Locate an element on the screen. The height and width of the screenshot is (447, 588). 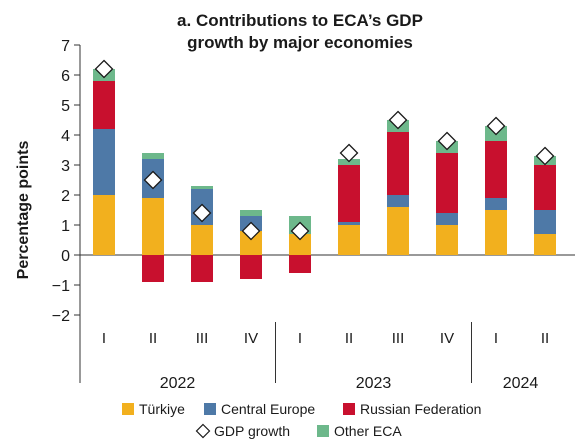
x-group-label: 2024 is located at coordinates (521, 383).